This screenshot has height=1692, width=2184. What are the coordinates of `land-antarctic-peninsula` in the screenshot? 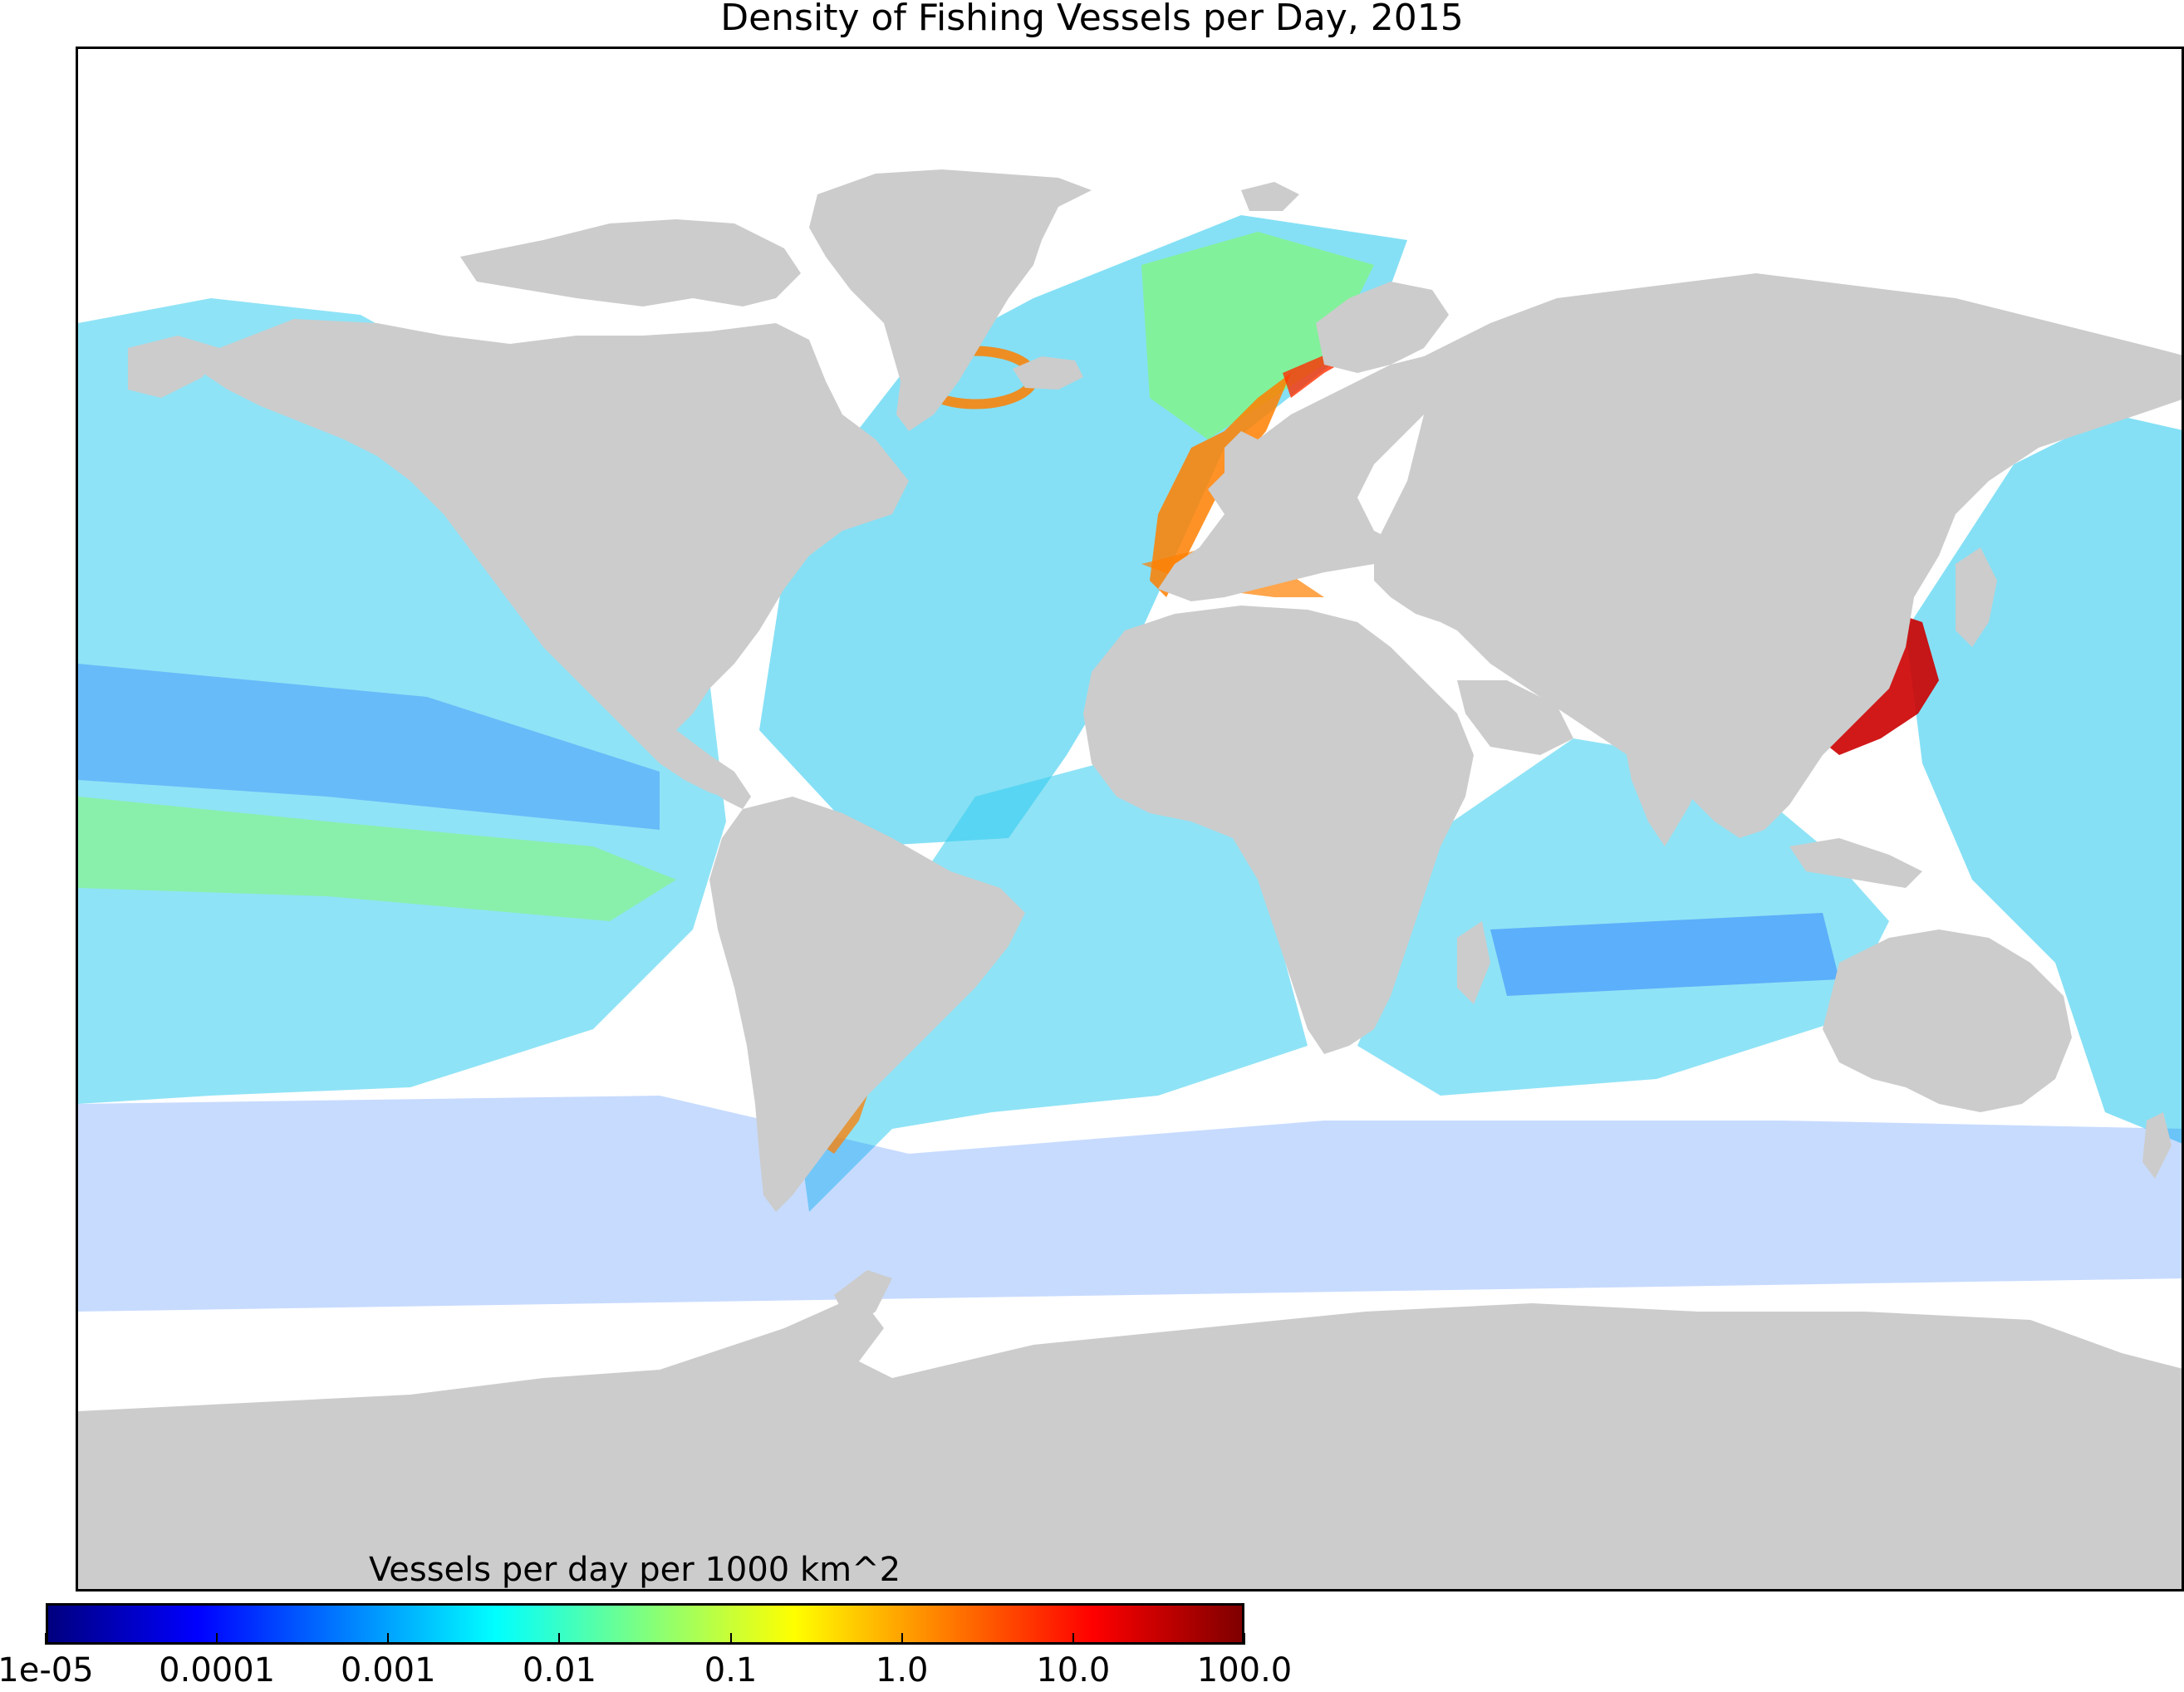 It's located at (863, 1299).